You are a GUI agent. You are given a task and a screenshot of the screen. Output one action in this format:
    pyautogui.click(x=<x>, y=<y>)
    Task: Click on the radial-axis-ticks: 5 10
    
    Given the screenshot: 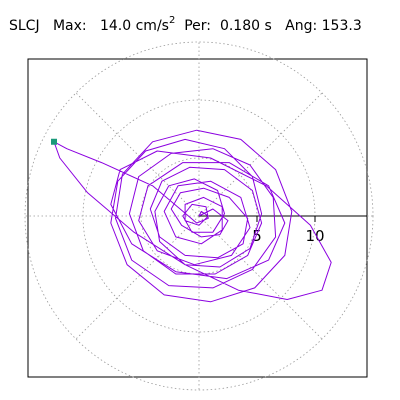 What is the action you would take?
    pyautogui.click(x=288, y=230)
    